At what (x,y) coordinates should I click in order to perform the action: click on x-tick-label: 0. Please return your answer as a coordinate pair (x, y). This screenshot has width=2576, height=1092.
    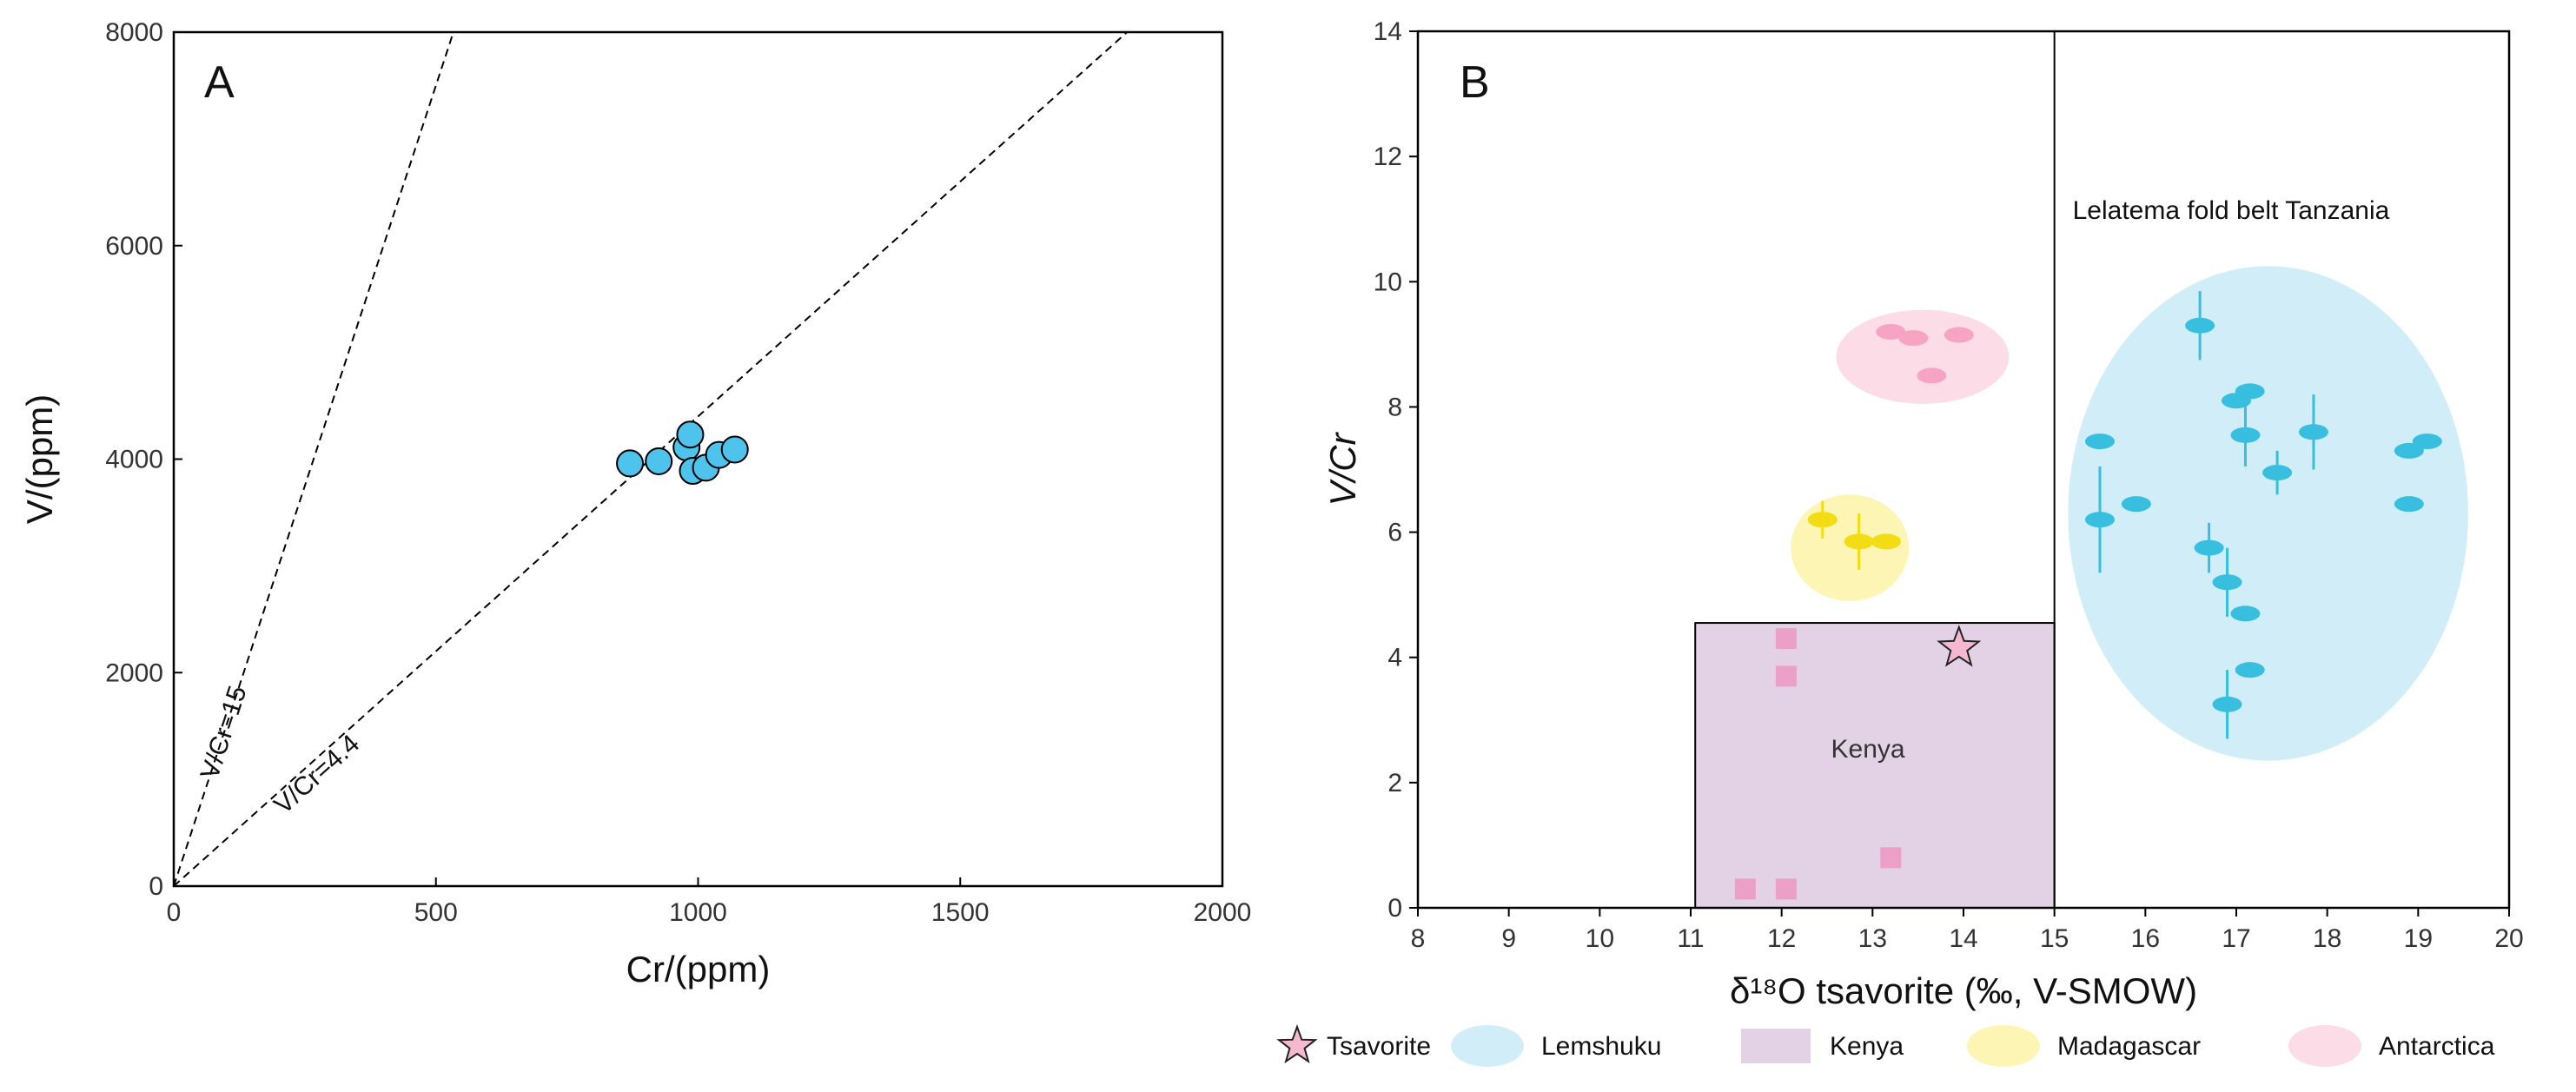
    Looking at the image, I should click on (174, 912).